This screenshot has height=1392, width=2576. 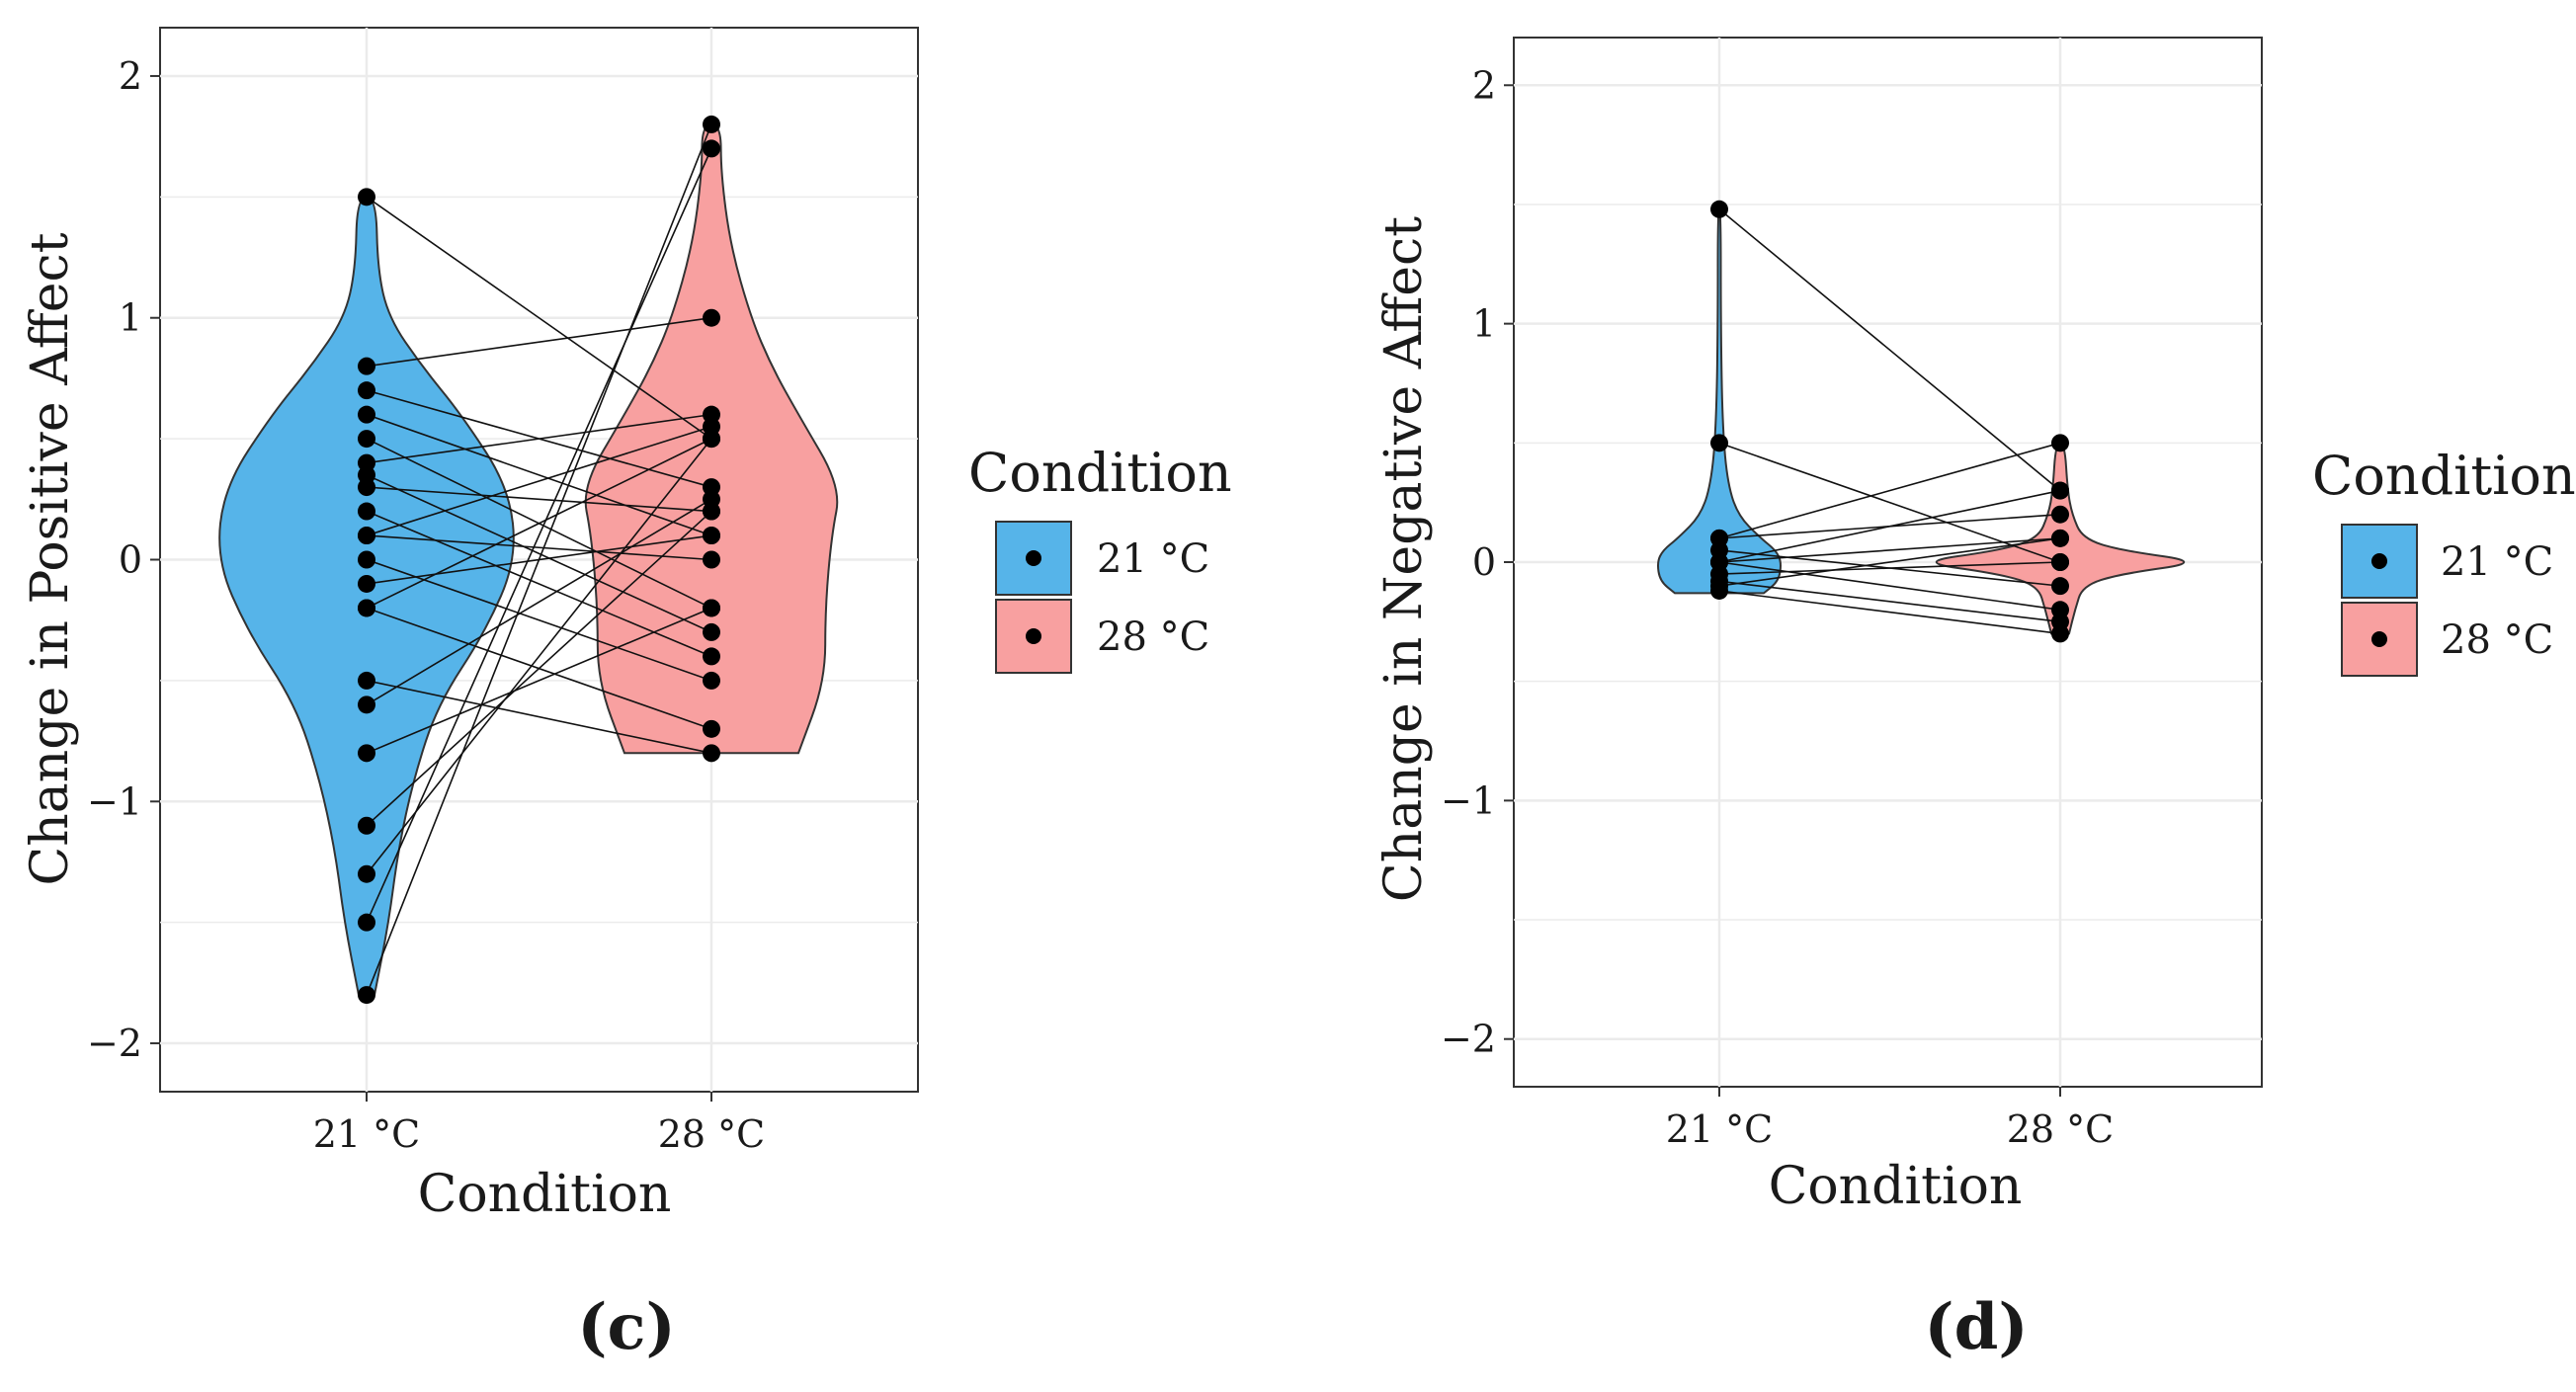 What do you see at coordinates (367, 1134) in the screenshot?
I see `c-x-tick-label: 21 °C` at bounding box center [367, 1134].